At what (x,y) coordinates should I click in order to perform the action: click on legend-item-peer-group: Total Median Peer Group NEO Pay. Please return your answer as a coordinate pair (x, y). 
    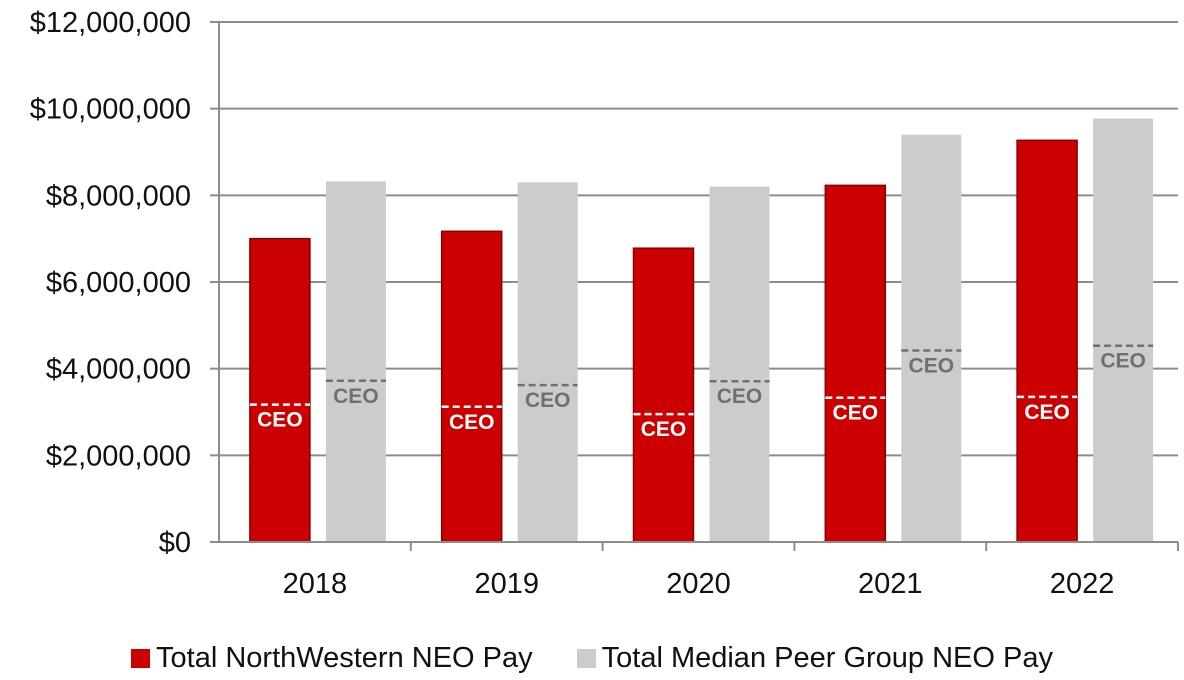
    Looking at the image, I should click on (814, 658).